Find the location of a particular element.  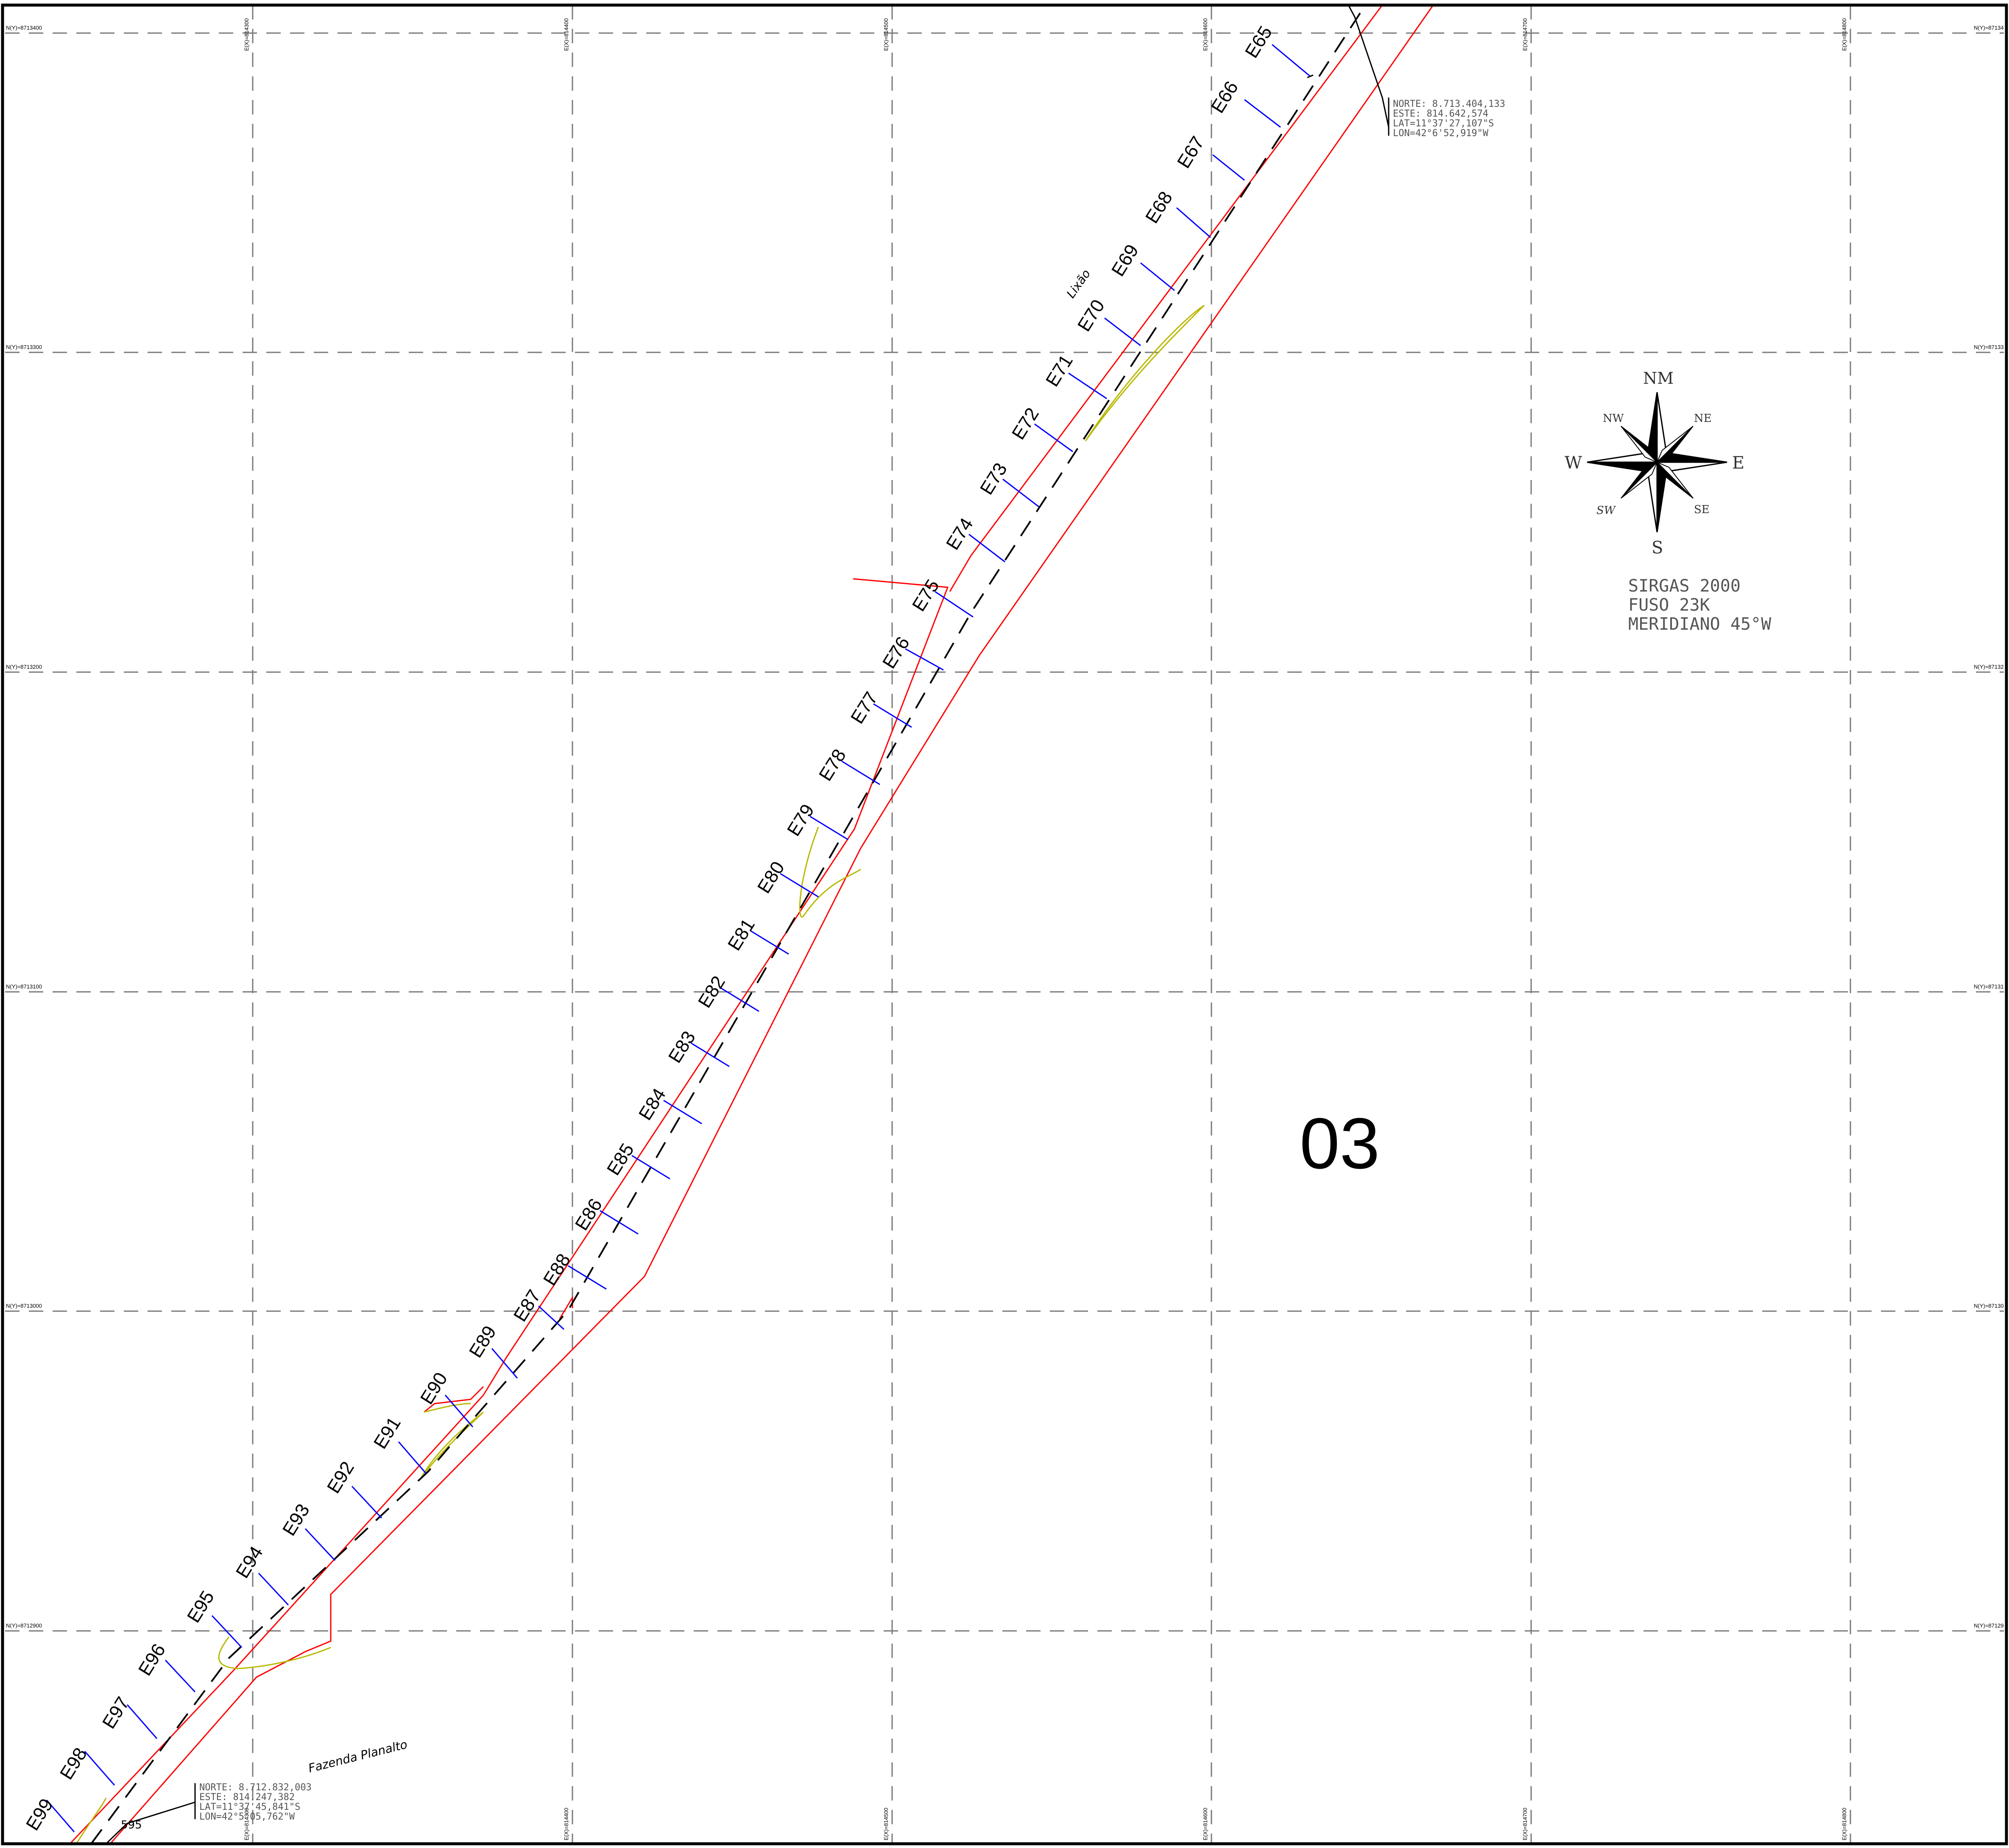

station-label: E80 is located at coordinates (771, 878).